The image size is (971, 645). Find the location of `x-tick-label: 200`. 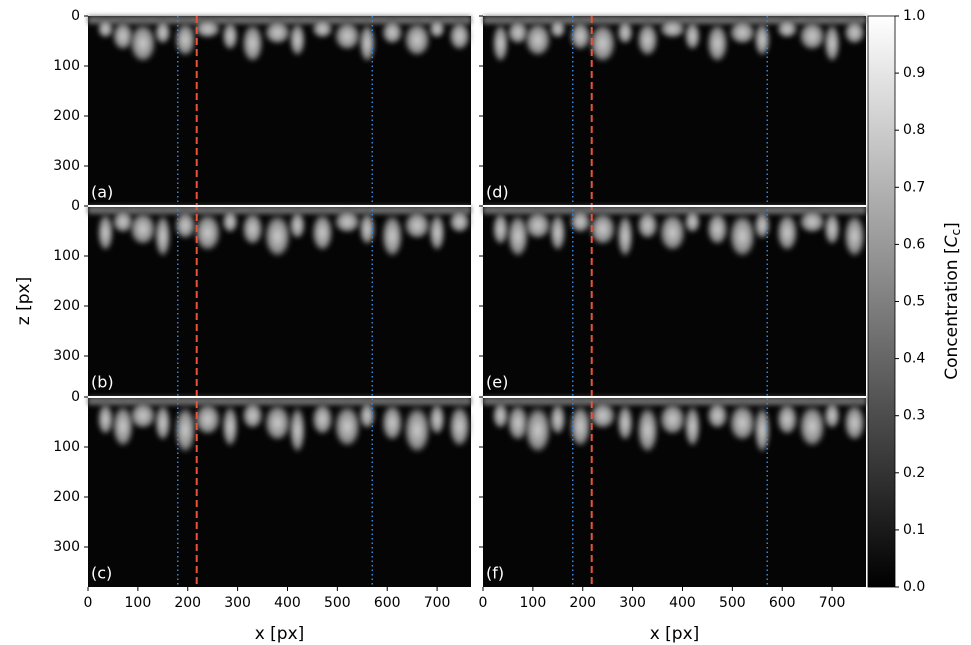

x-tick-label: 200 is located at coordinates (582, 603).